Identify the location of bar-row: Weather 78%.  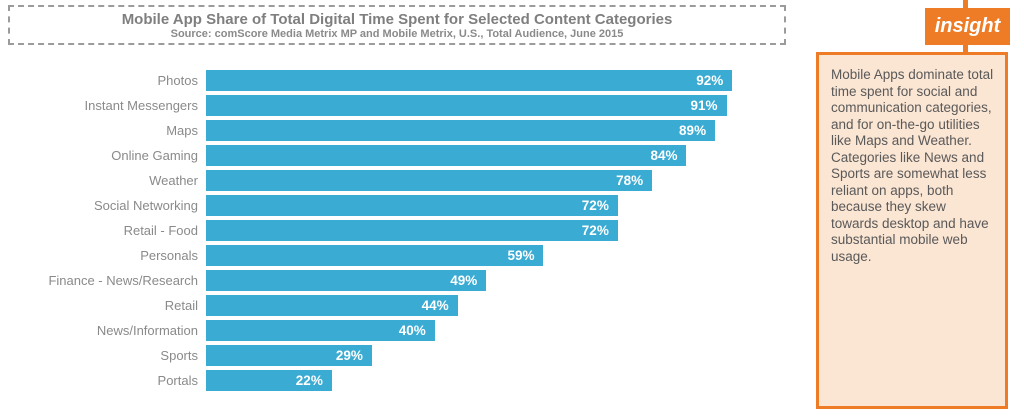
(395, 182).